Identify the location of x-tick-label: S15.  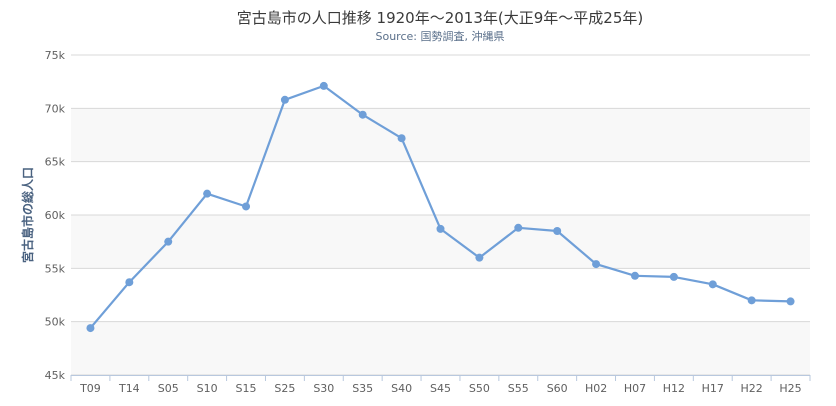
(246, 388).